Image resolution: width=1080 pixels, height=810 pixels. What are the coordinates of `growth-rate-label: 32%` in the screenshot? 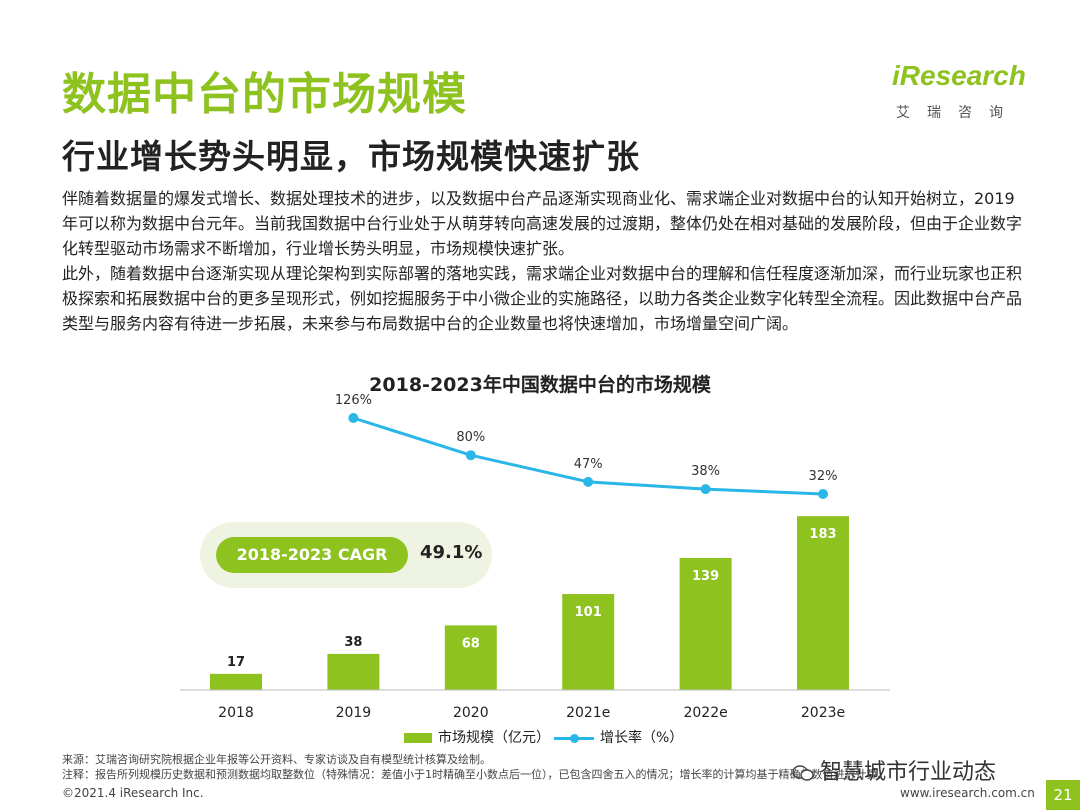 It's located at (823, 476).